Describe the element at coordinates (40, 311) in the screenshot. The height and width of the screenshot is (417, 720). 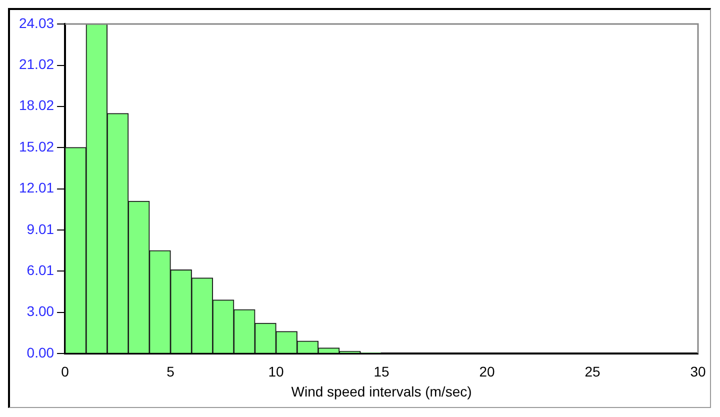
I see `y-tick-label: 3.00` at that location.